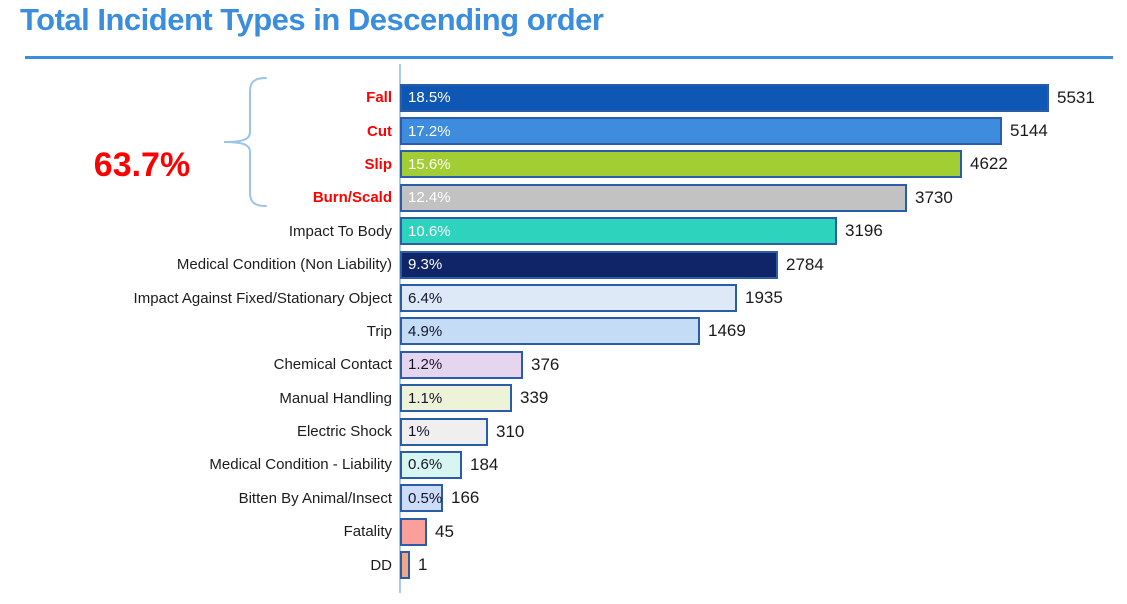  I want to click on bar-value-label: 4622, so click(989, 164).